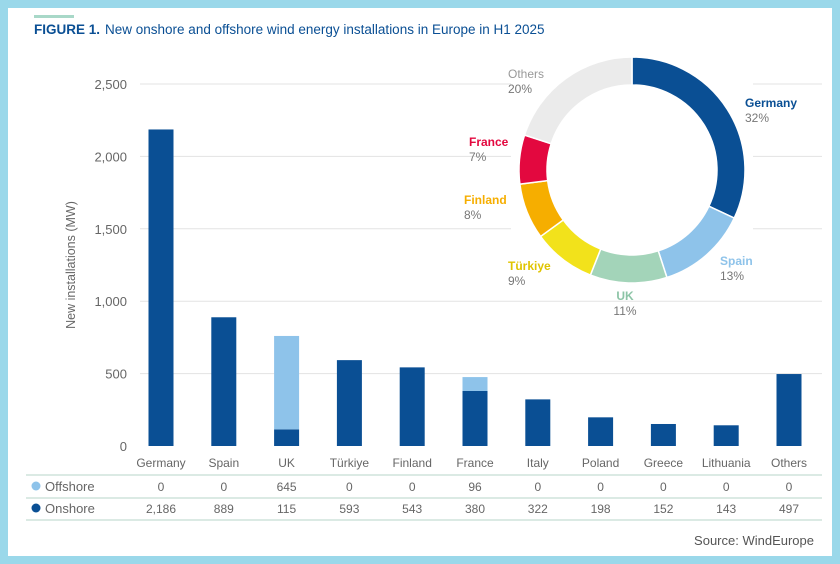  Describe the element at coordinates (70, 508) in the screenshot. I see `onshore-row-label: Onshore` at that location.